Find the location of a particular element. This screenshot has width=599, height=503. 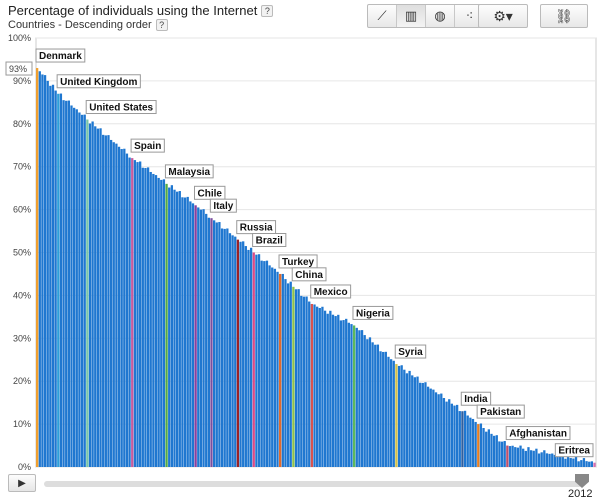

country-label-text: Syria is located at coordinates (410, 352).